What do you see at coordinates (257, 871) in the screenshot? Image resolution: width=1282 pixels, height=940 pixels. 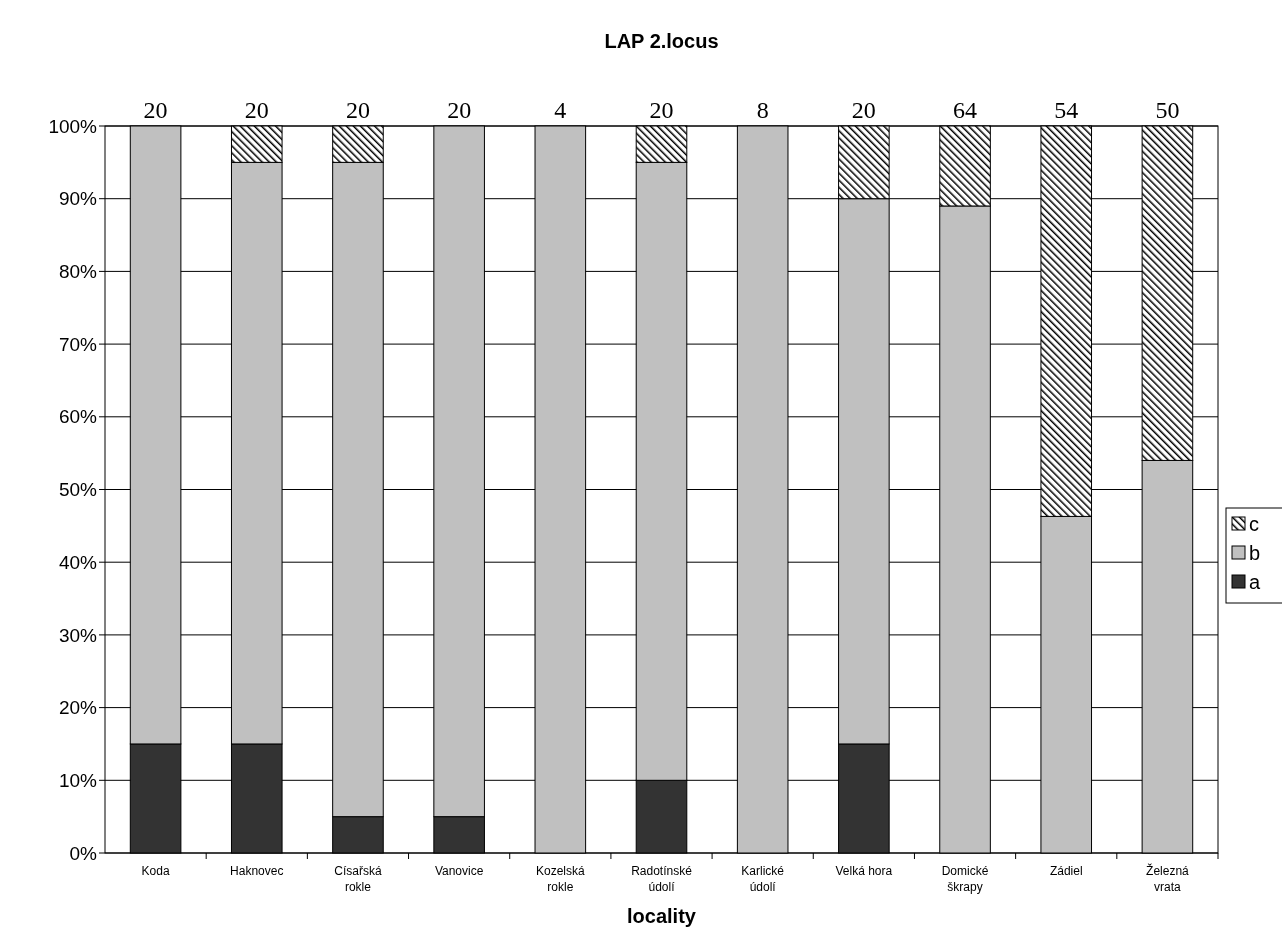 I see `x-tick-label: Haknovec` at bounding box center [257, 871].